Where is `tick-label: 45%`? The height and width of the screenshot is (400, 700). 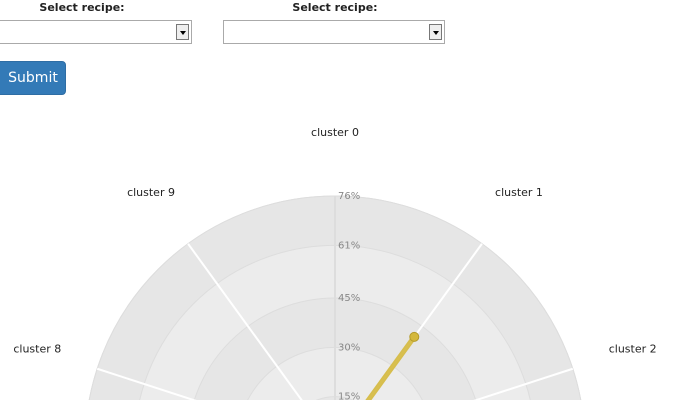 tick-label: 45% is located at coordinates (349, 298).